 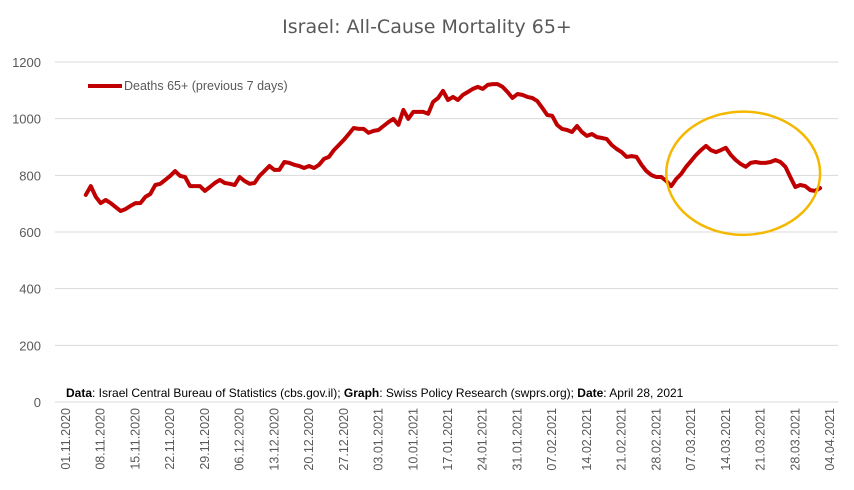 What do you see at coordinates (379, 439) in the screenshot?
I see `x-tick-label: 03.01.2021` at bounding box center [379, 439].